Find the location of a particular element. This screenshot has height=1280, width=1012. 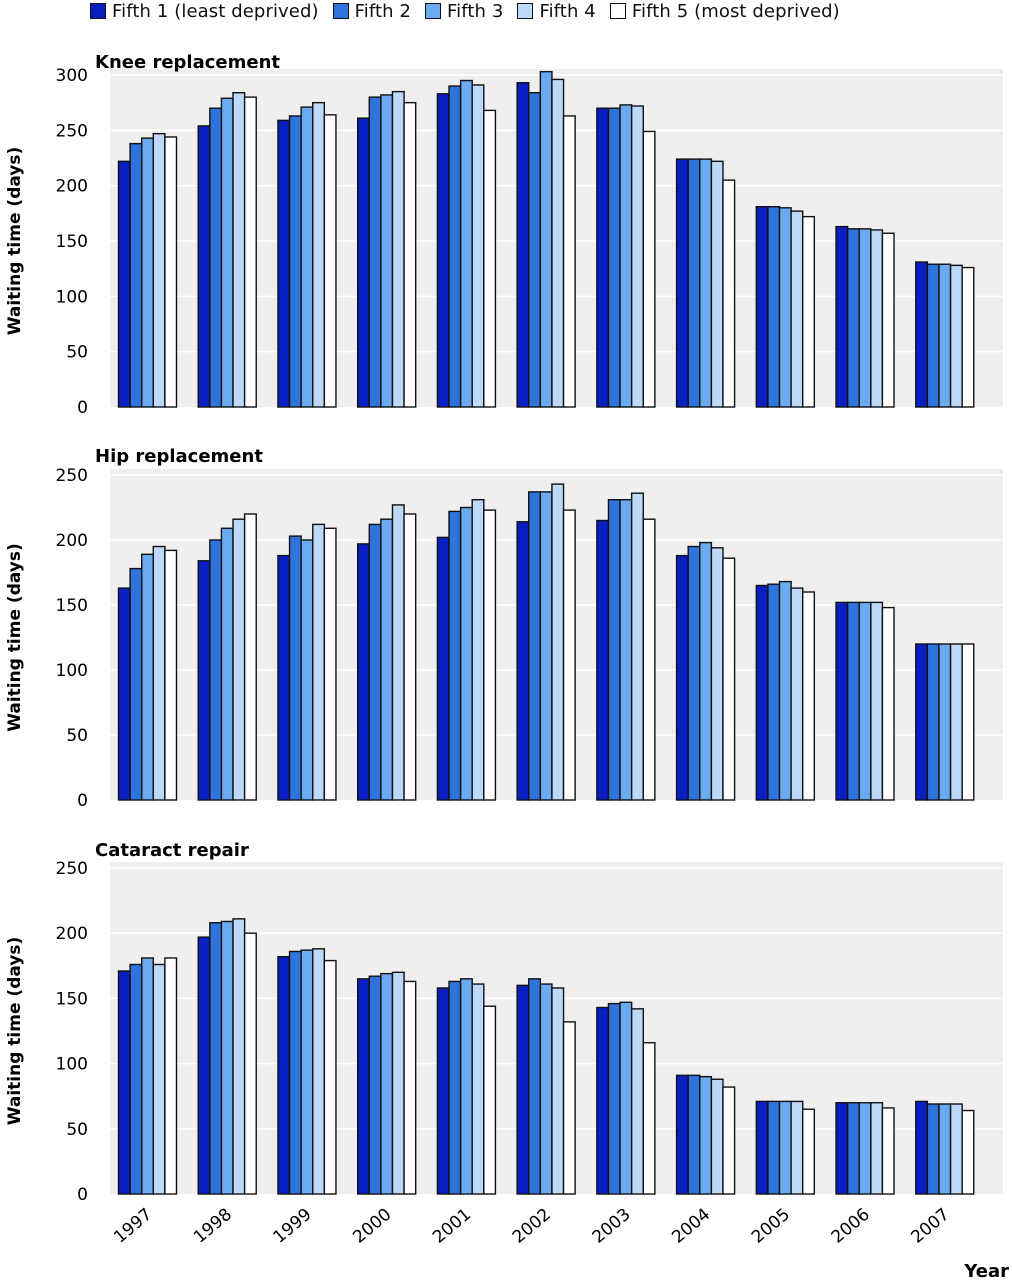

y-tick-label: 250 is located at coordinates (72, 476).